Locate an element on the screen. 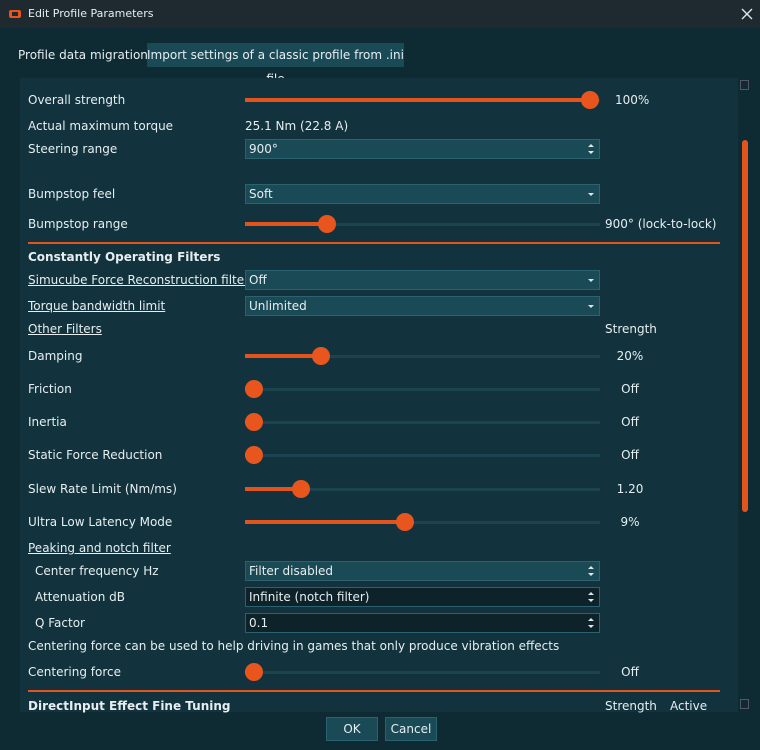 The height and width of the screenshot is (750, 760). row-label: Centering force is located at coordinates (74, 672).